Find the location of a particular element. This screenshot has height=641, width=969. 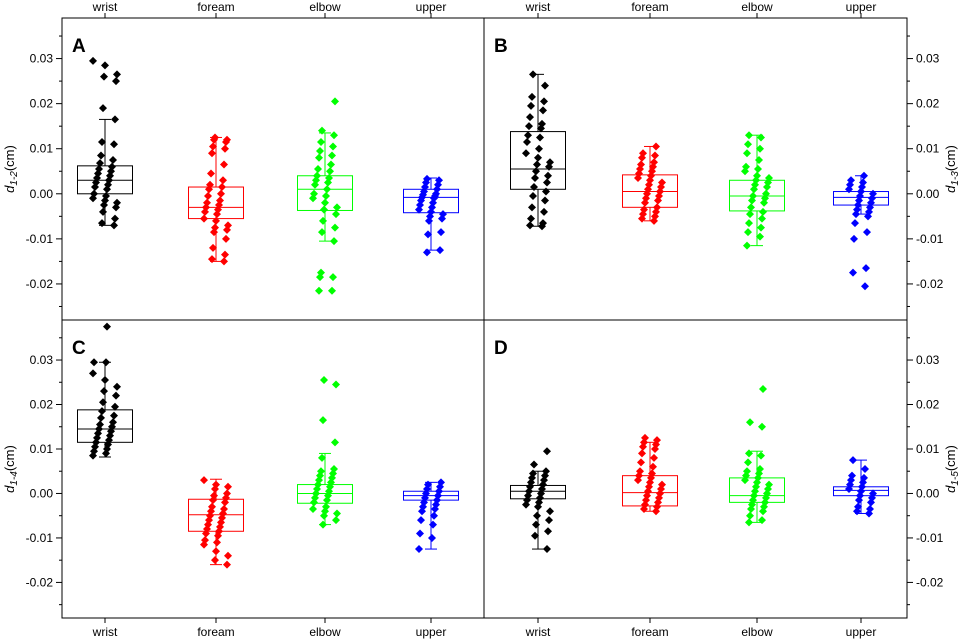

y-axis-unit: (cm) is located at coordinates (950, 458).